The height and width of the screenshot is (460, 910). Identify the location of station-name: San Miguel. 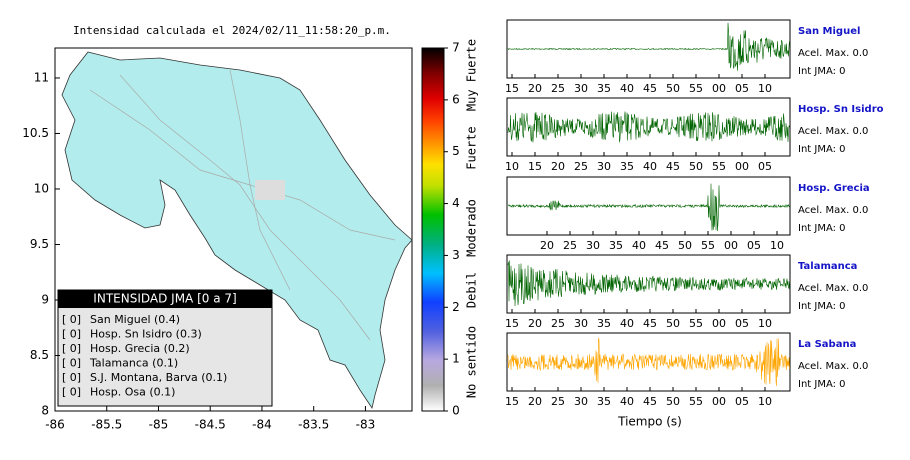
(829, 31).